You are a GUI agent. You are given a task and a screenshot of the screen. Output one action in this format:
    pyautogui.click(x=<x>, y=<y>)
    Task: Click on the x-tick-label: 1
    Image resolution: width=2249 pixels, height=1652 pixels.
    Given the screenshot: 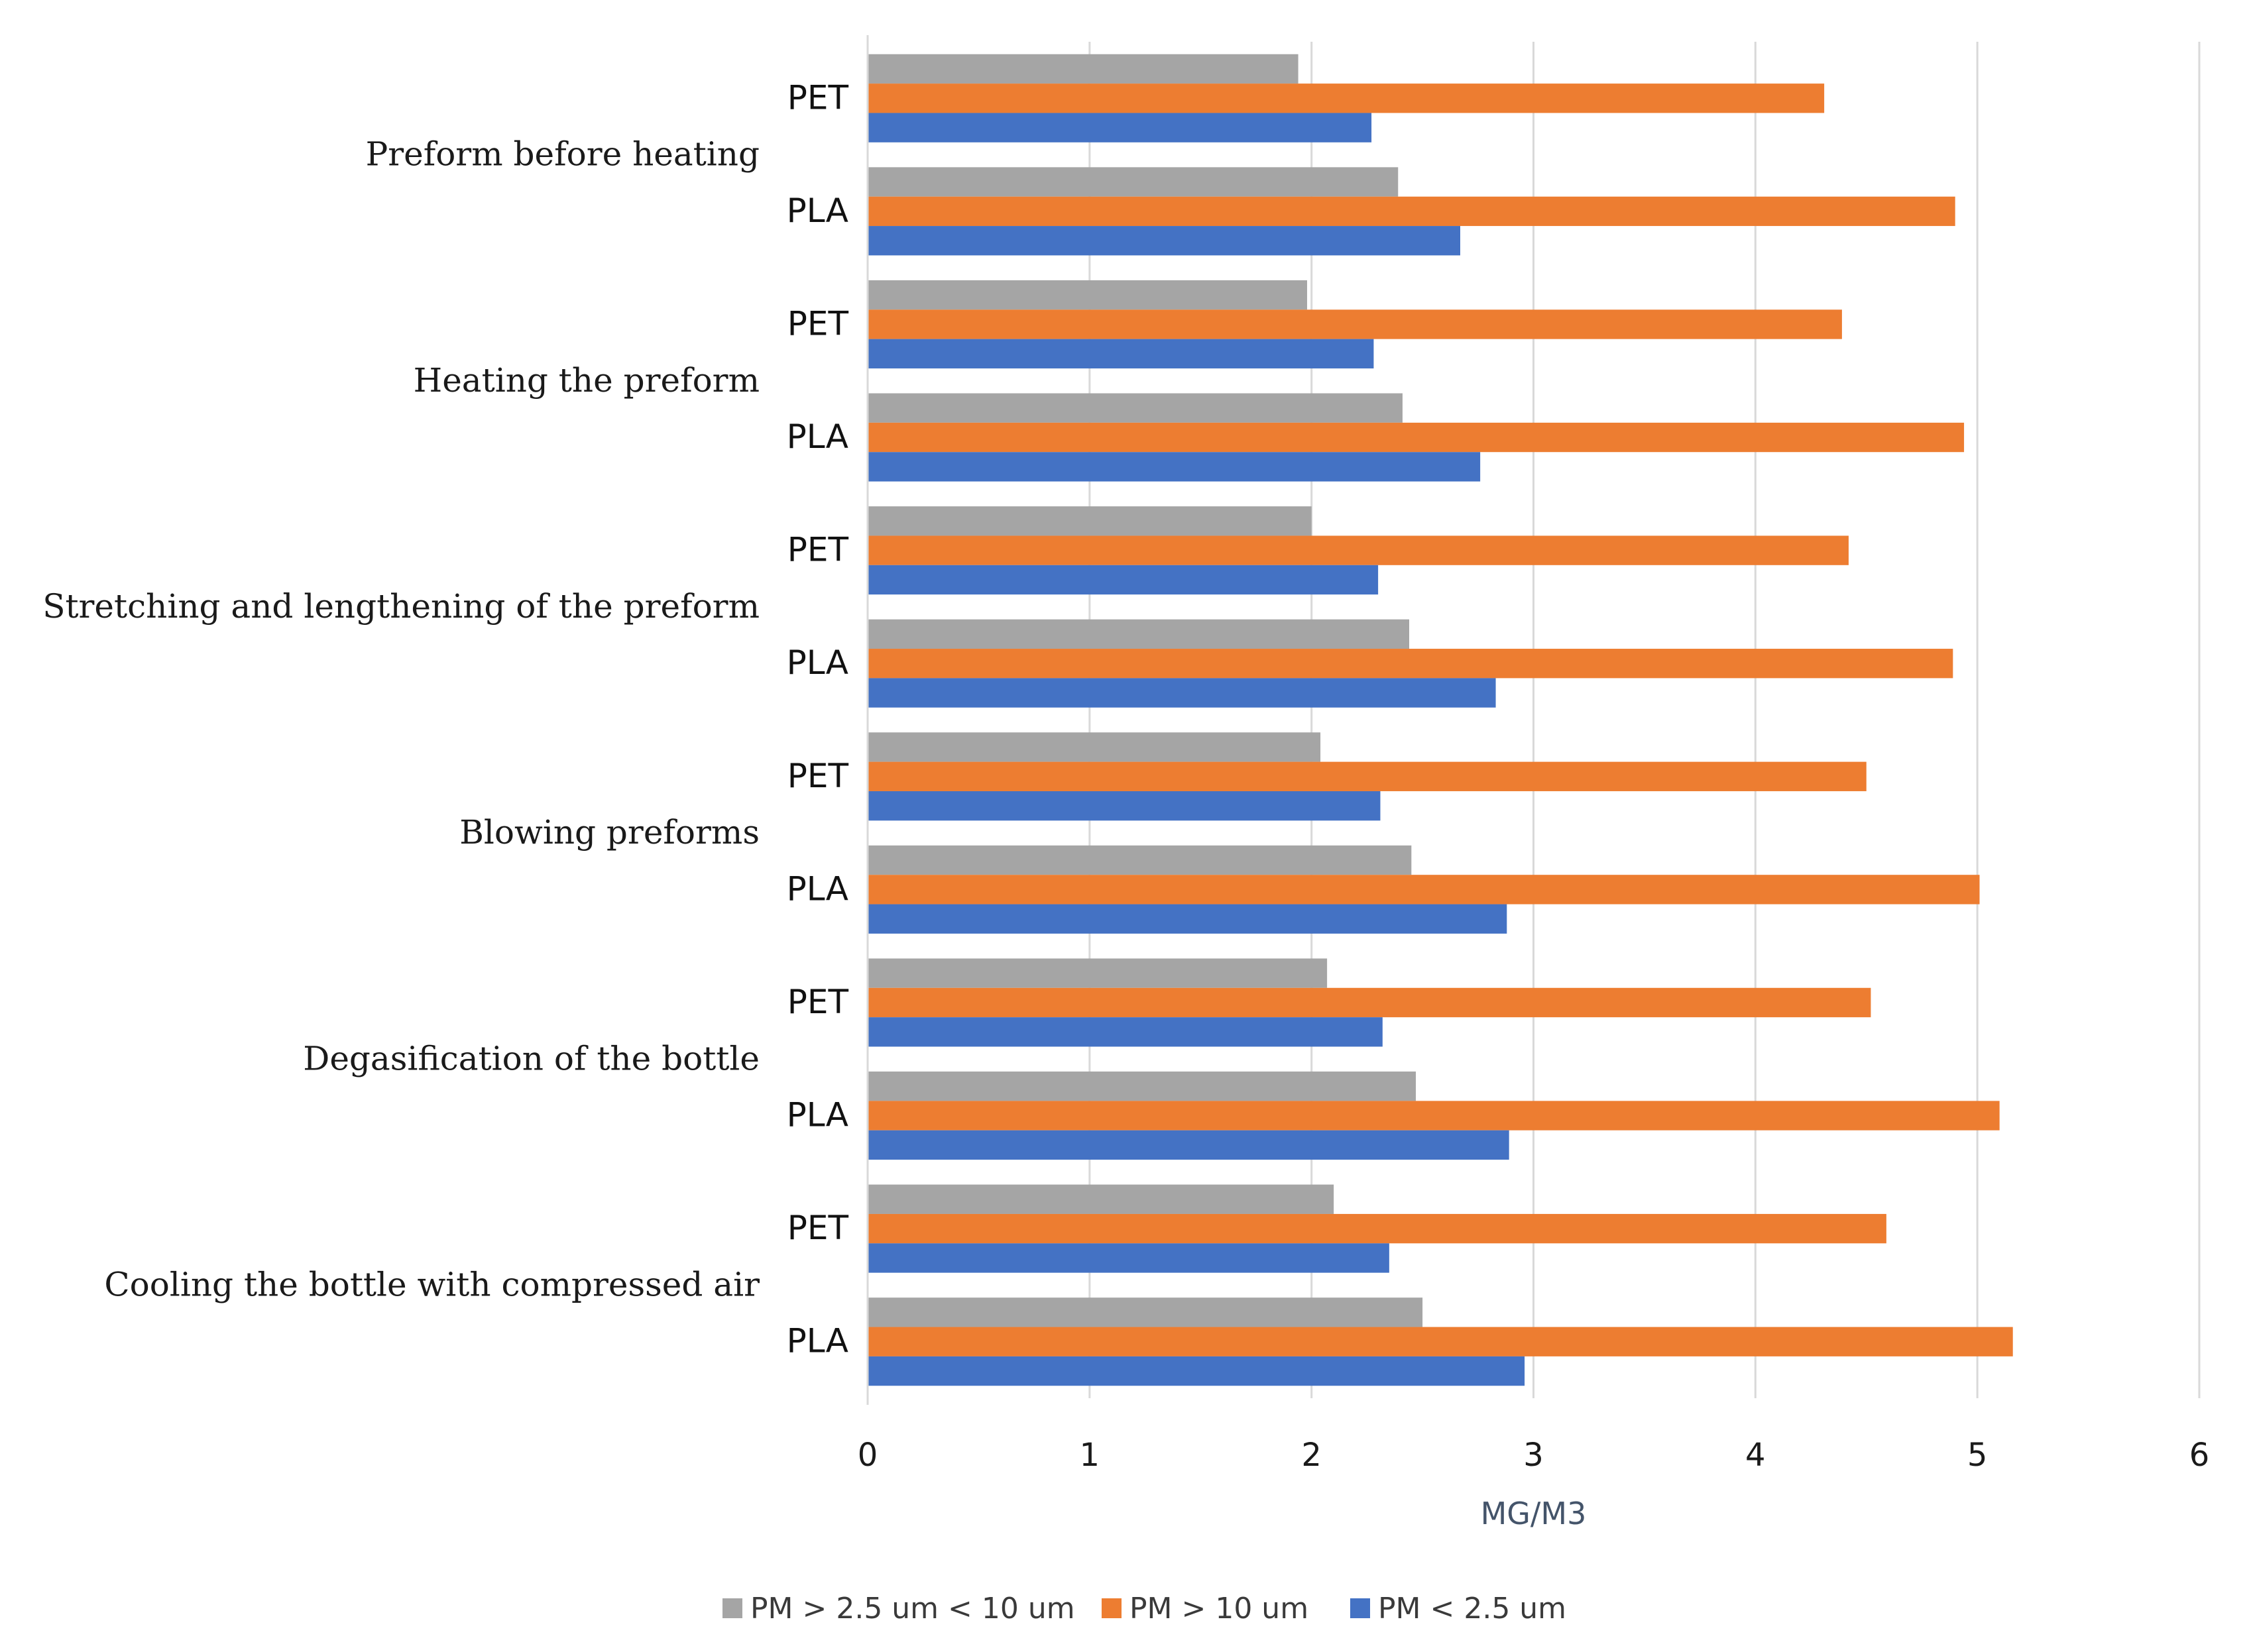 What is the action you would take?
    pyautogui.click(x=1090, y=1456)
    